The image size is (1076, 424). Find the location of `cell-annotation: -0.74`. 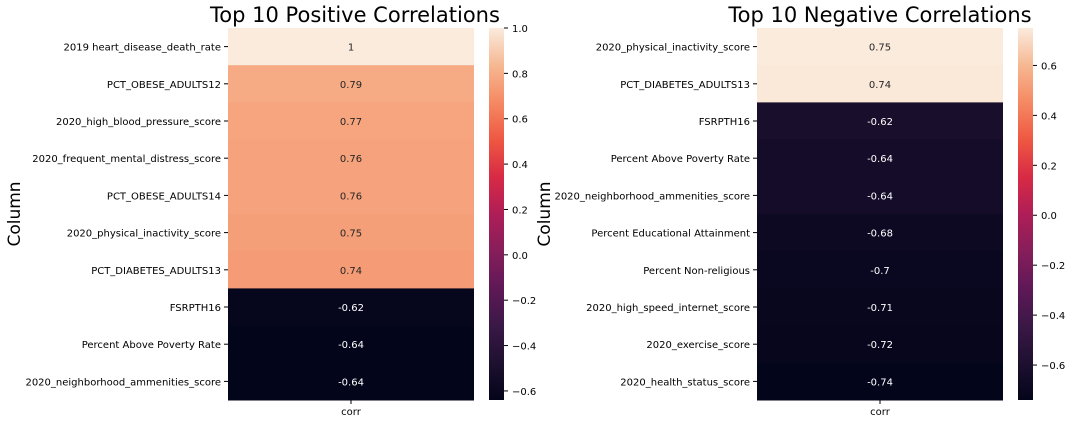

cell-annotation: -0.74 is located at coordinates (880, 382).